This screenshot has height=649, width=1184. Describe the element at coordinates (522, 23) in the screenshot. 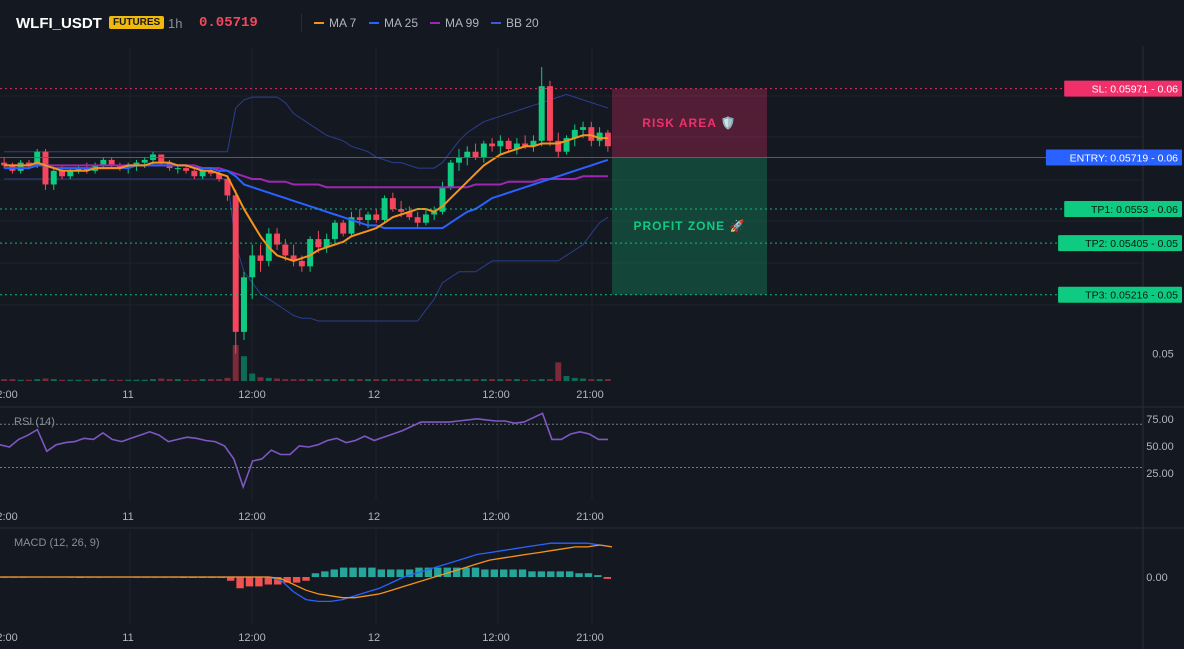

I see `legend-bb20-label: BB 20` at that location.